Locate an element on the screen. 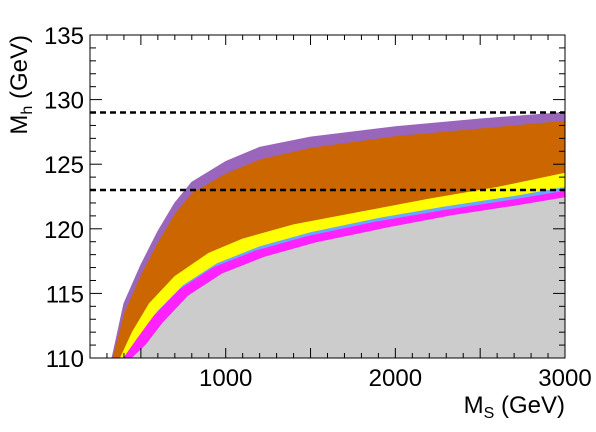  x-tick-label: 1000 is located at coordinates (225, 378).